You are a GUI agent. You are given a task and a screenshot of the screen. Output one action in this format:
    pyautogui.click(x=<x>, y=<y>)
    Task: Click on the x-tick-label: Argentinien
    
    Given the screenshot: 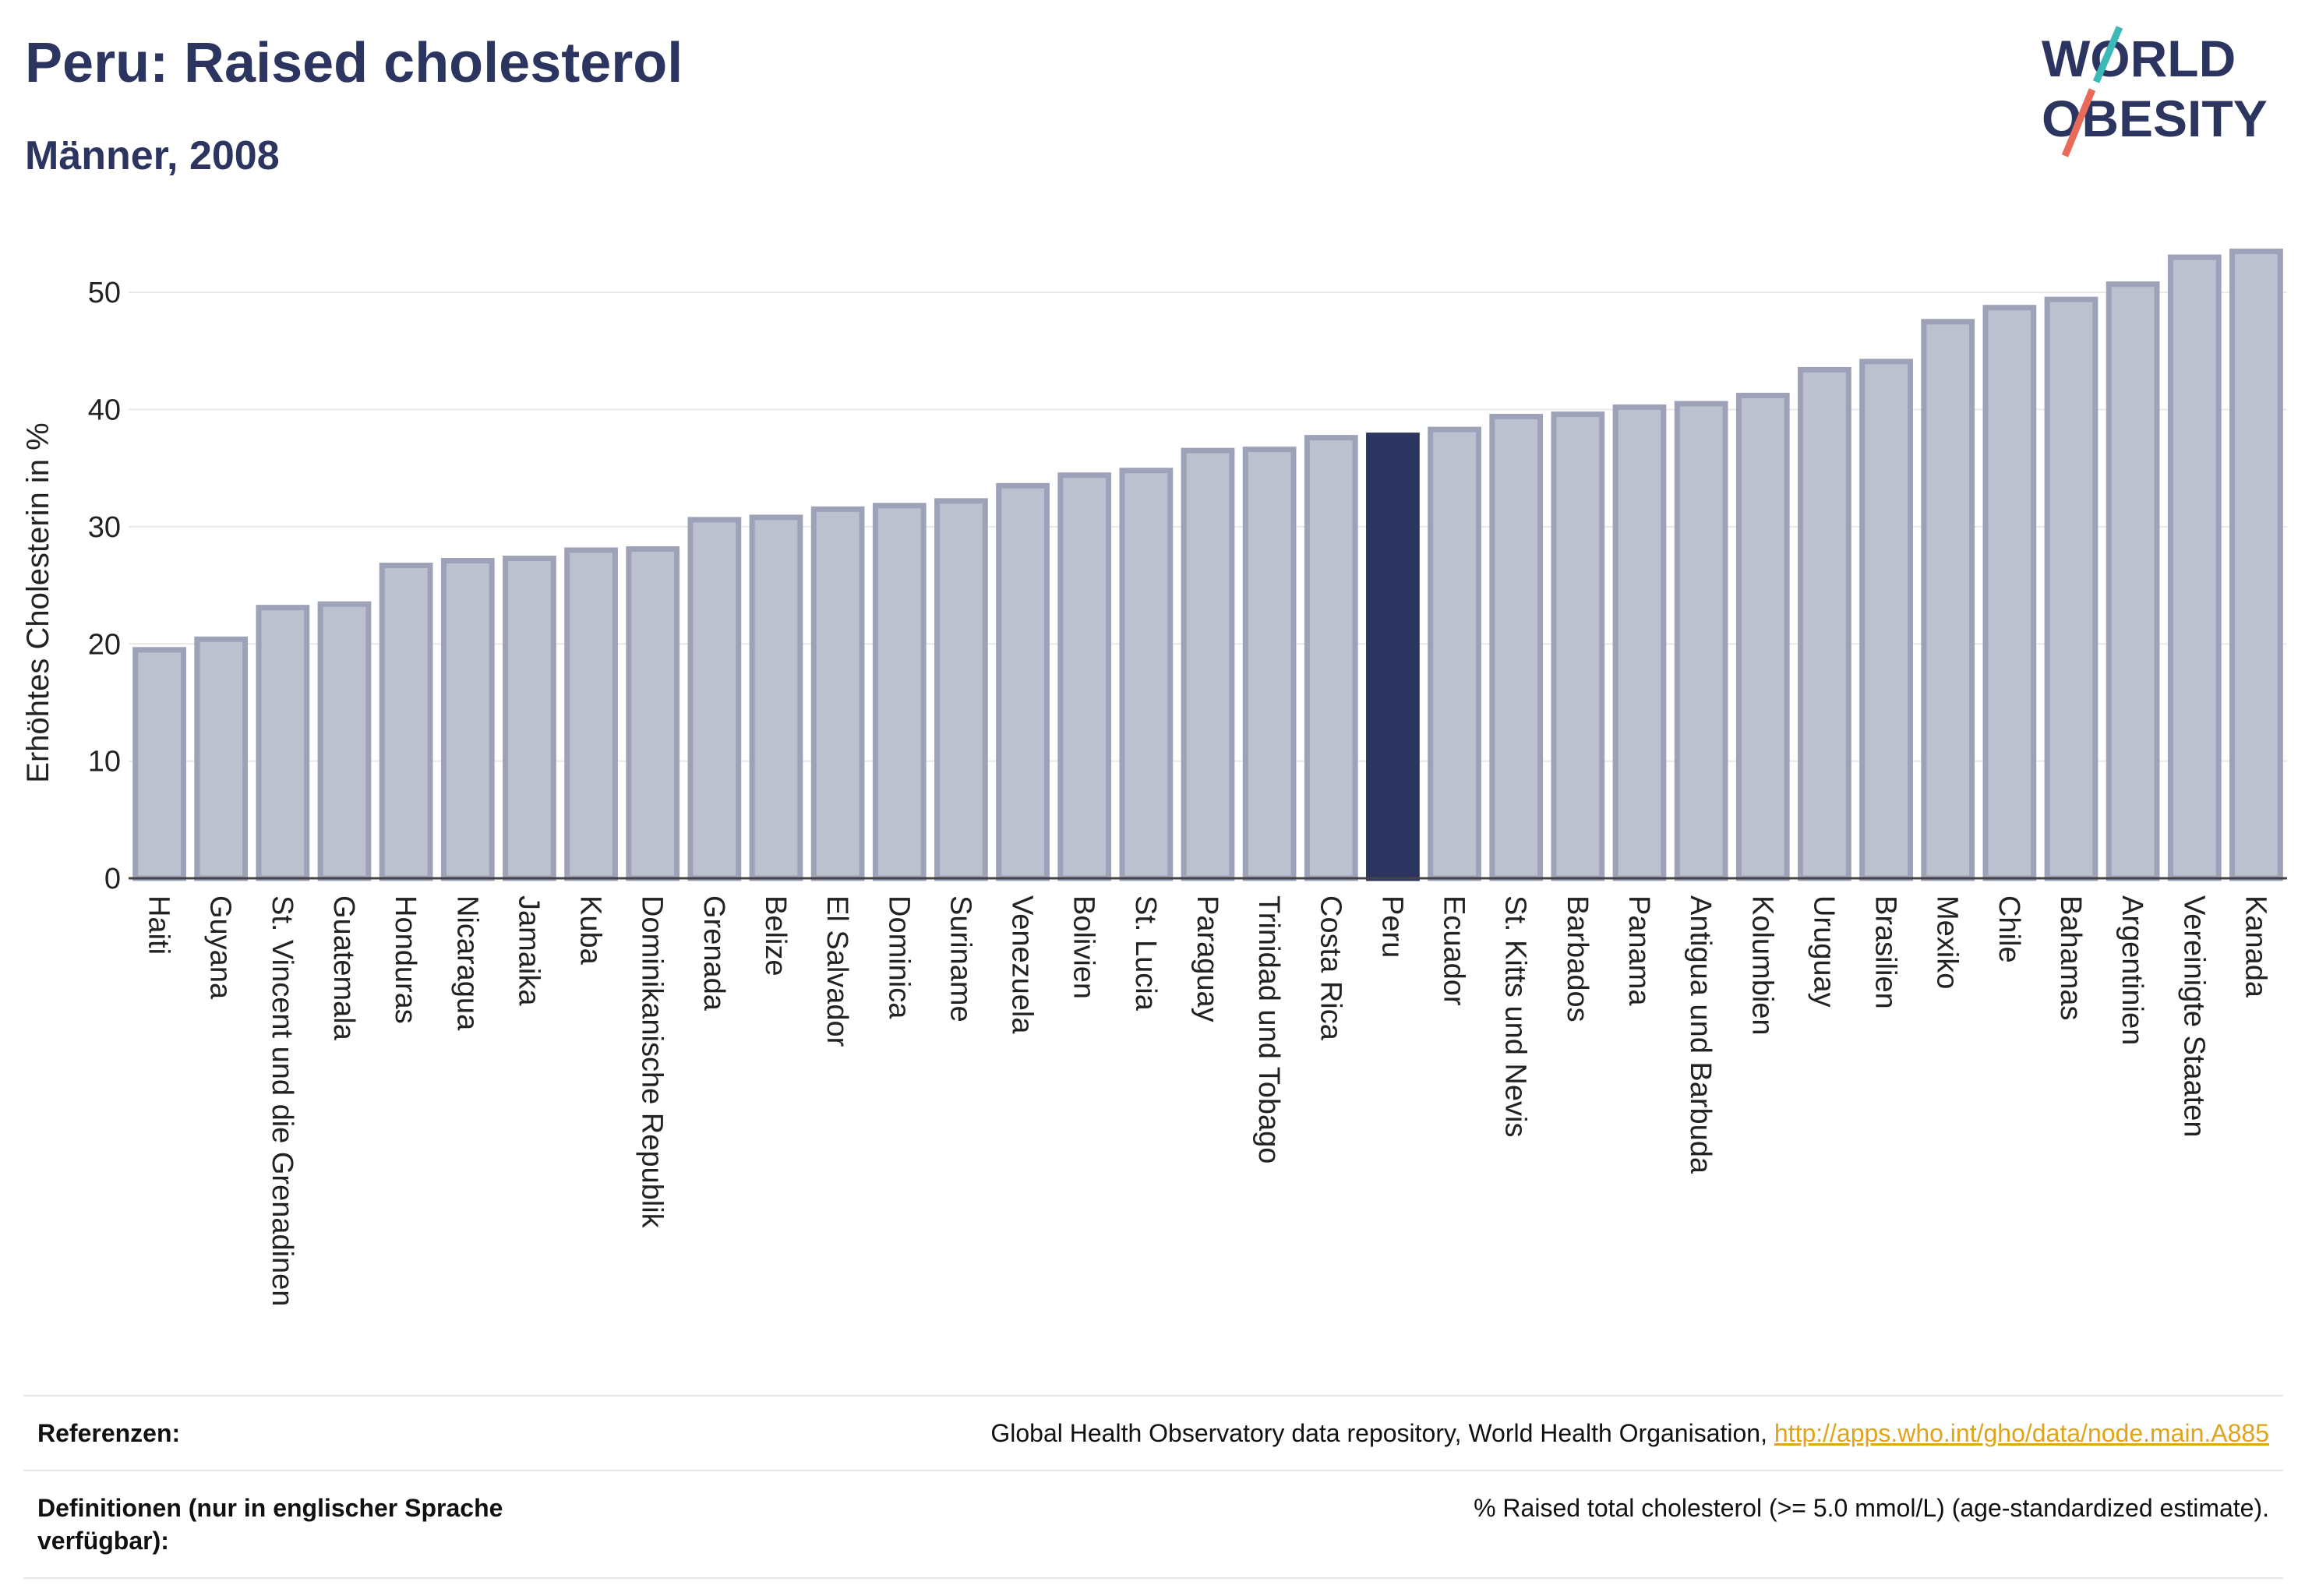 What is the action you would take?
    pyautogui.click(x=2132, y=970)
    